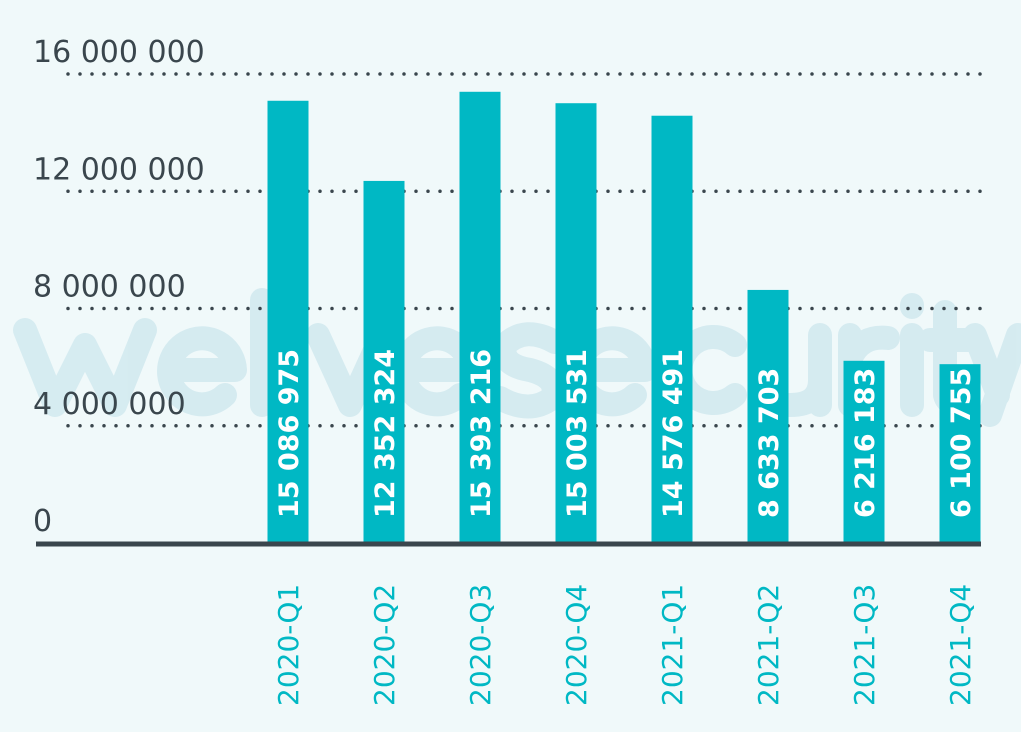 The image size is (1021, 732). I want to click on y-tick-label: 12 000 000, so click(119, 169).